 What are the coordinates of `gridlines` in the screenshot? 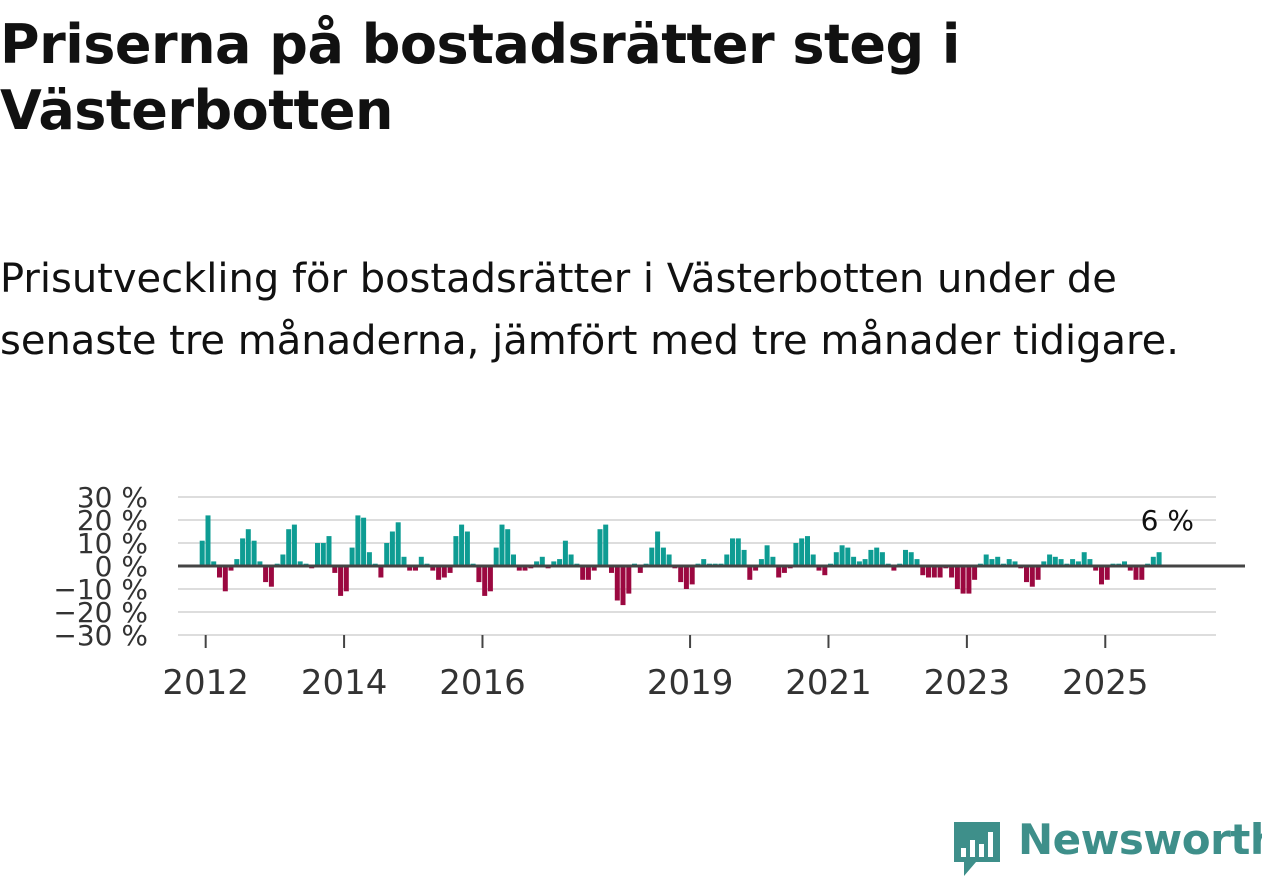 It's located at (697, 566).